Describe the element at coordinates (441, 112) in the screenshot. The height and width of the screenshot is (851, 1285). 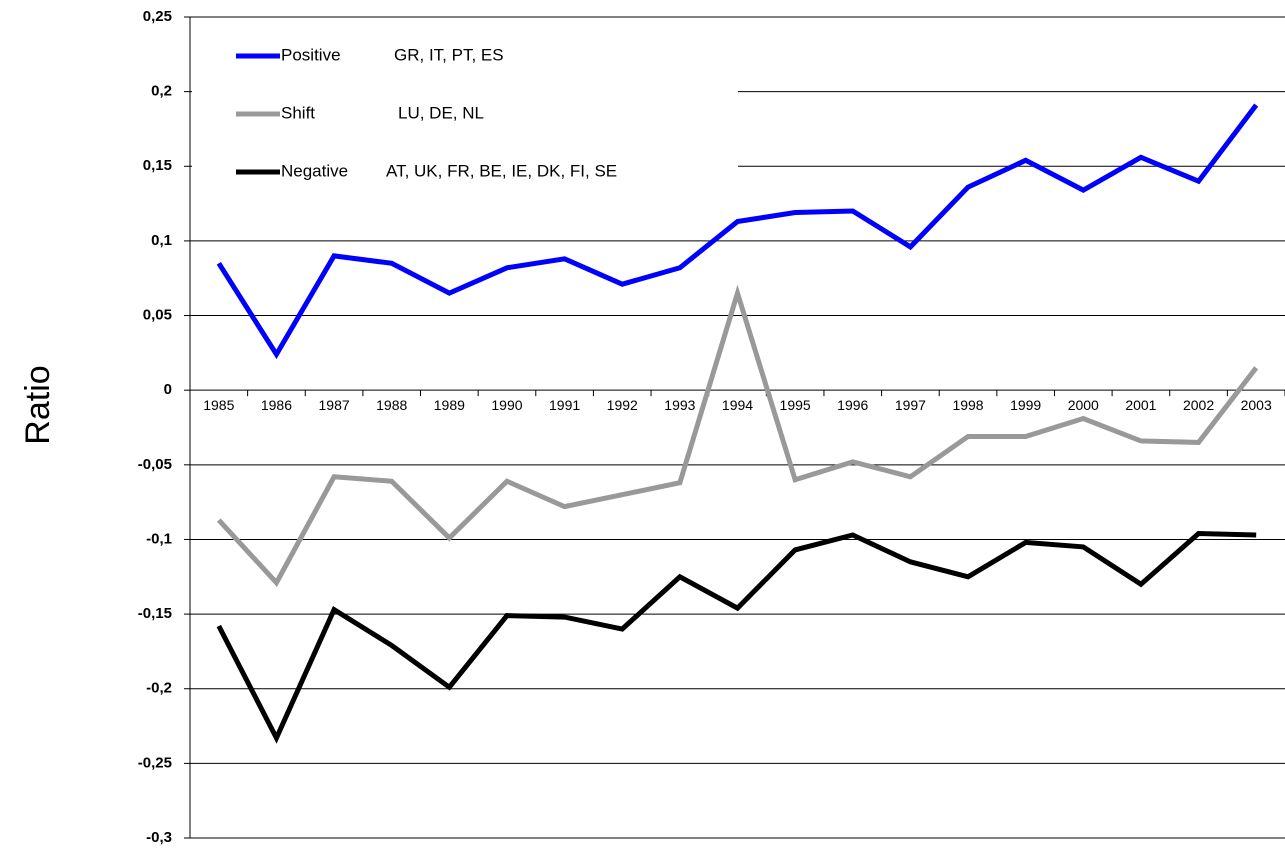
I see `legend-countries: LU, DE, NL` at that location.